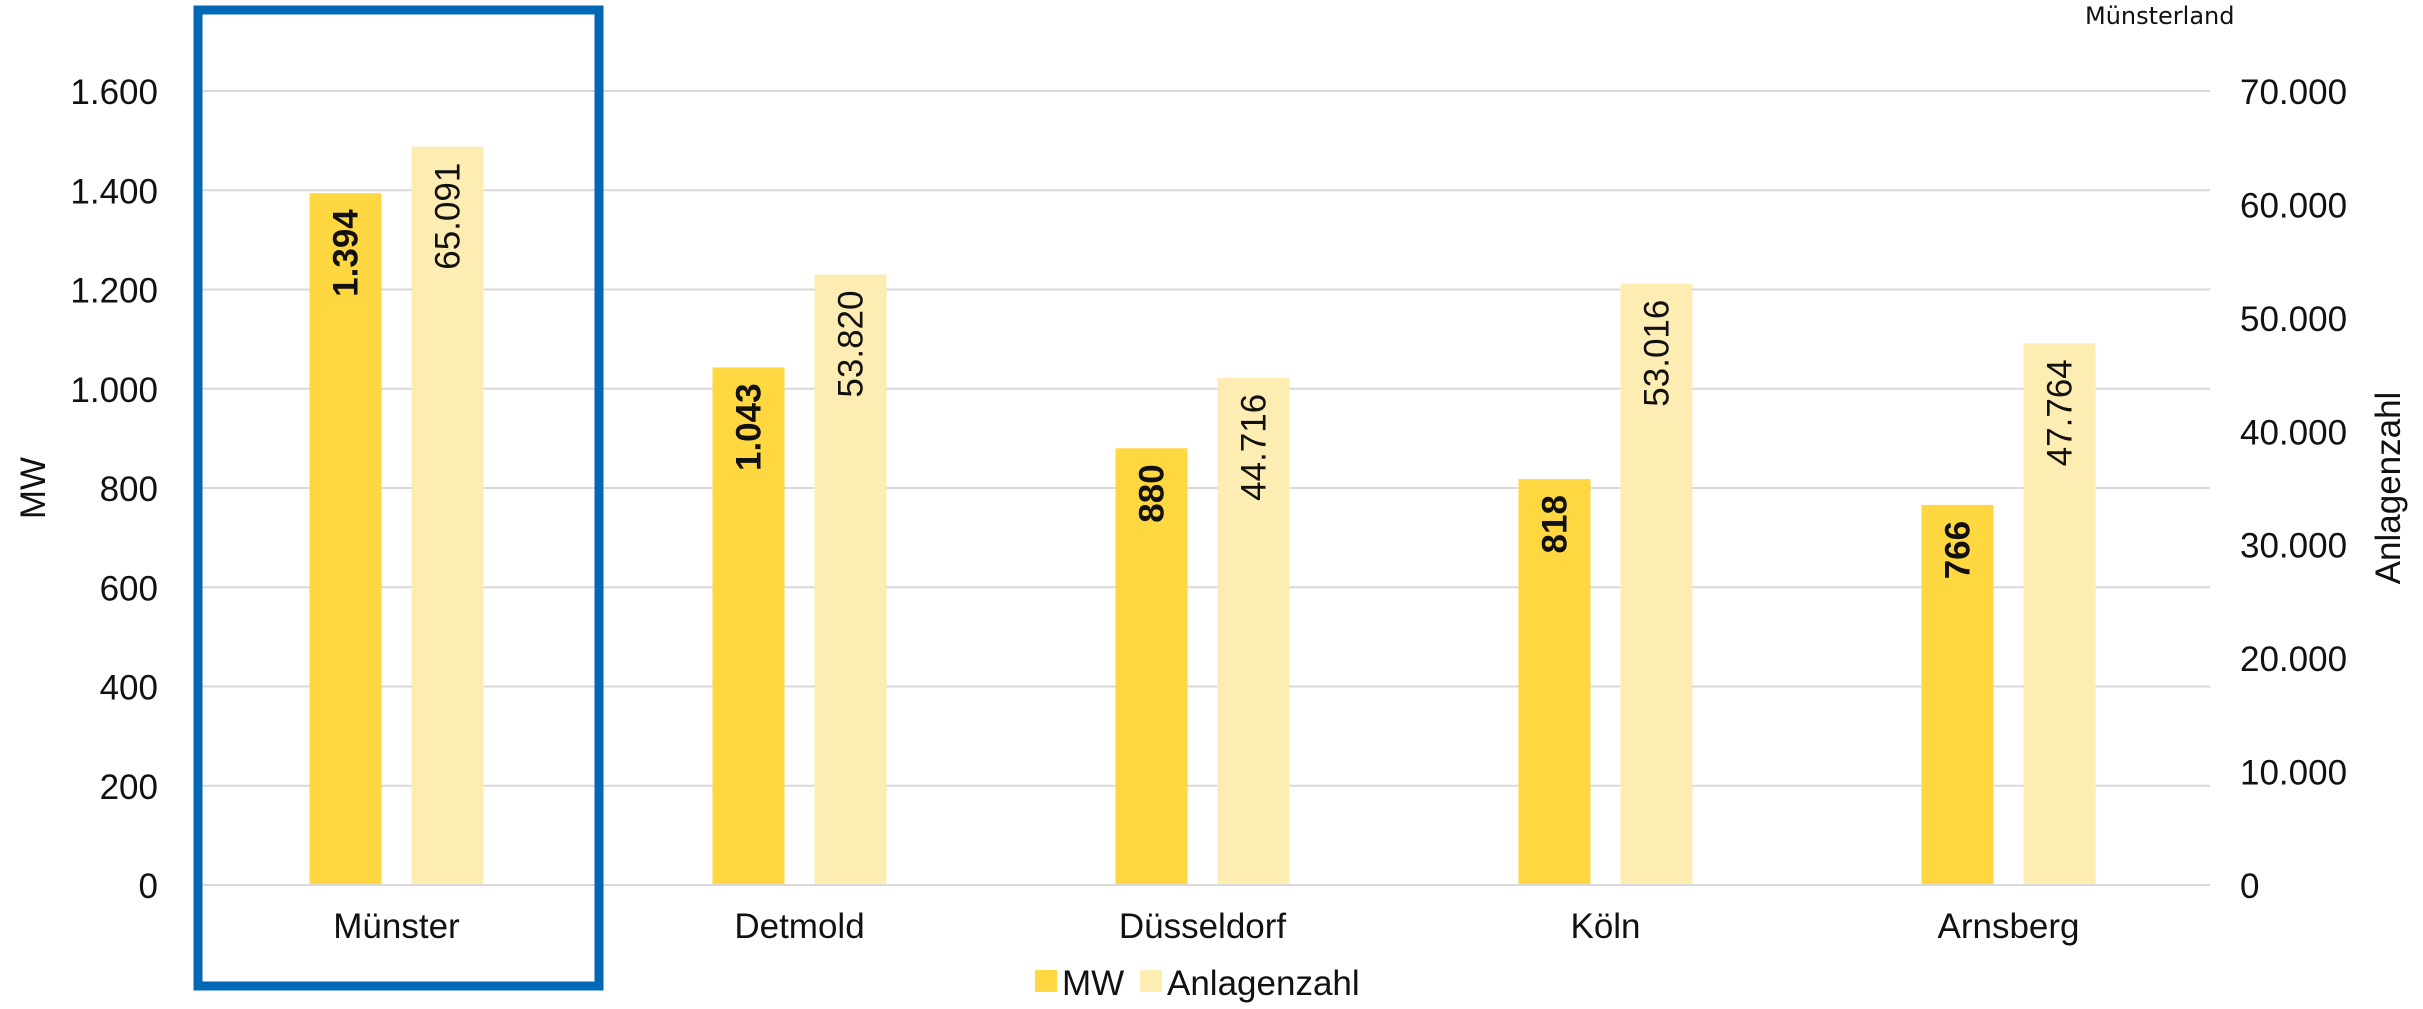  Describe the element at coordinates (2249, 886) in the screenshot. I see `y-right-tick-label: 0` at that location.